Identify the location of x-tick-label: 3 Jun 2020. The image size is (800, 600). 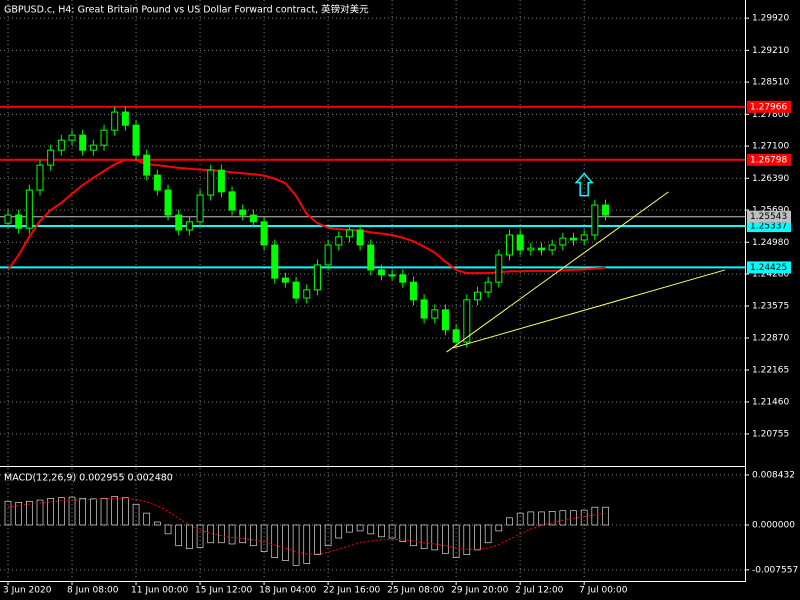
(27, 591).